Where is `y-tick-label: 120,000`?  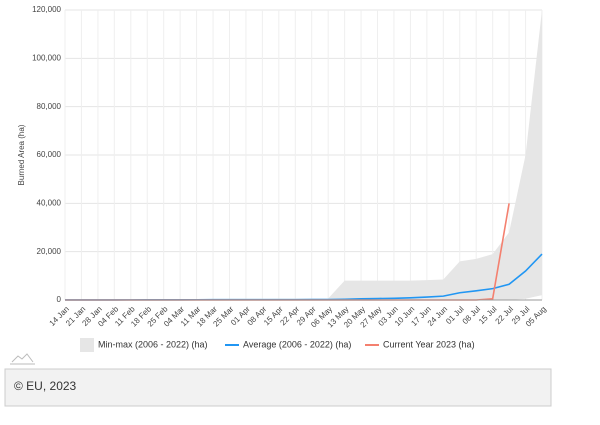
y-tick-label: 120,000 is located at coordinates (46, 9).